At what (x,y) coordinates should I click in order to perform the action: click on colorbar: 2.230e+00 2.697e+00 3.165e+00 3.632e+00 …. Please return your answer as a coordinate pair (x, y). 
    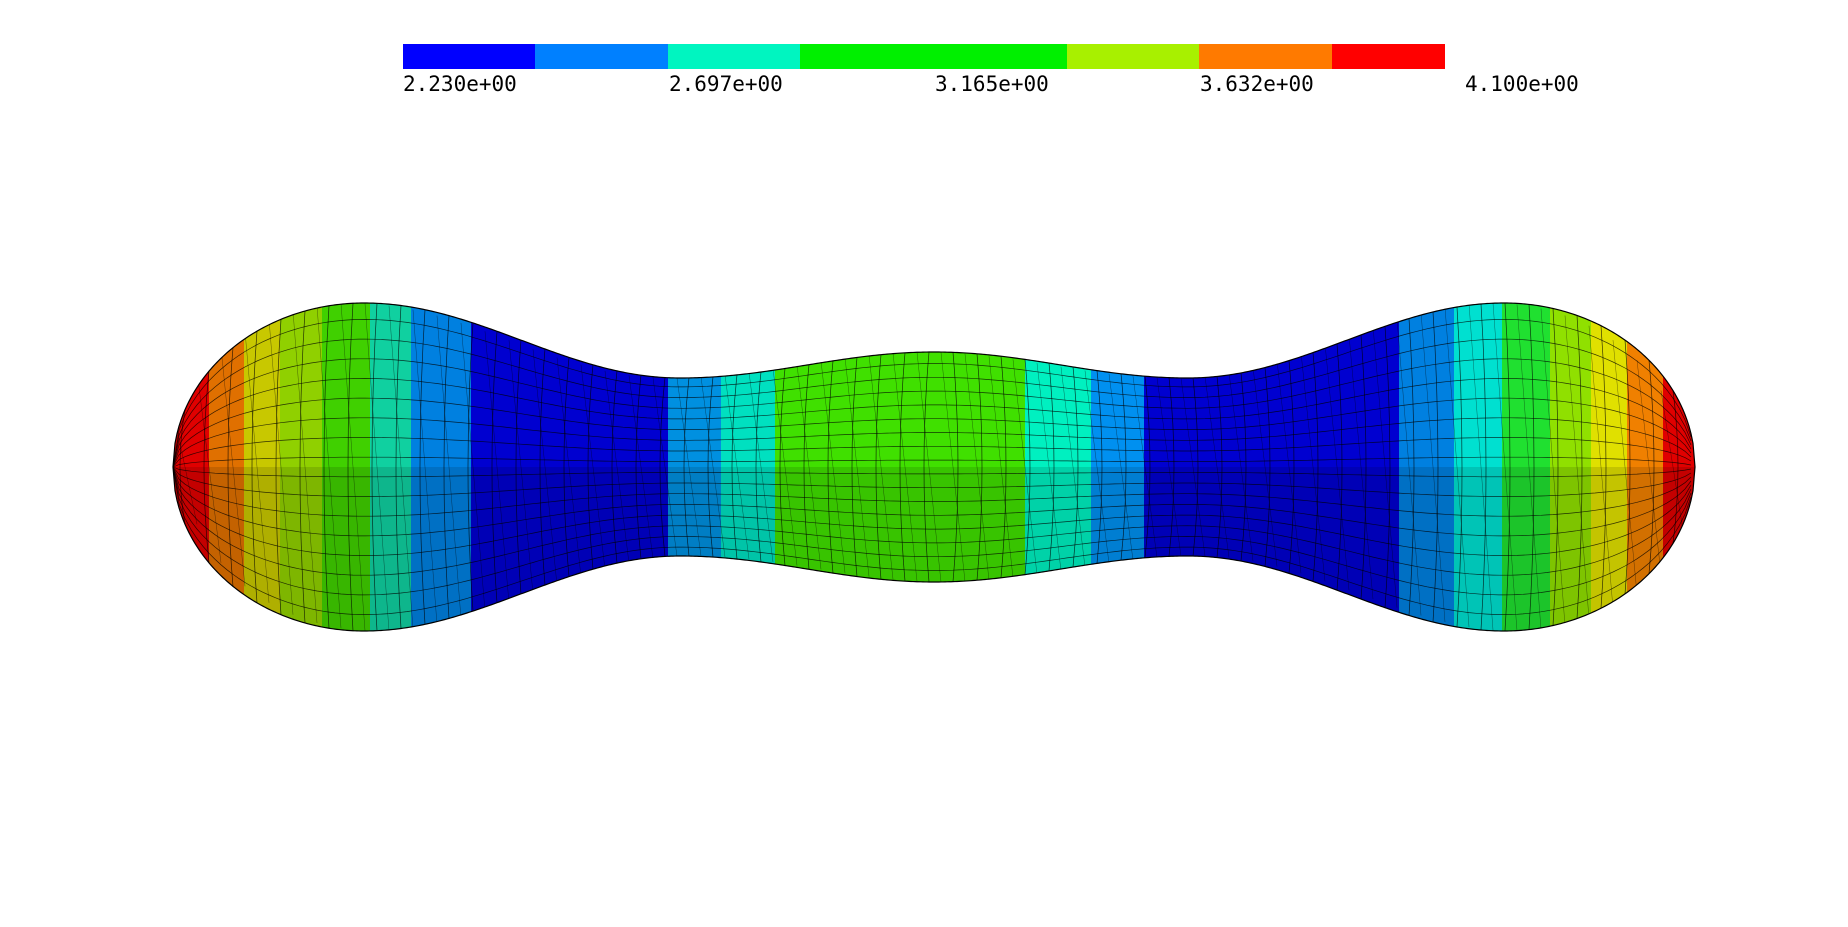
    Looking at the image, I should click on (991, 70).